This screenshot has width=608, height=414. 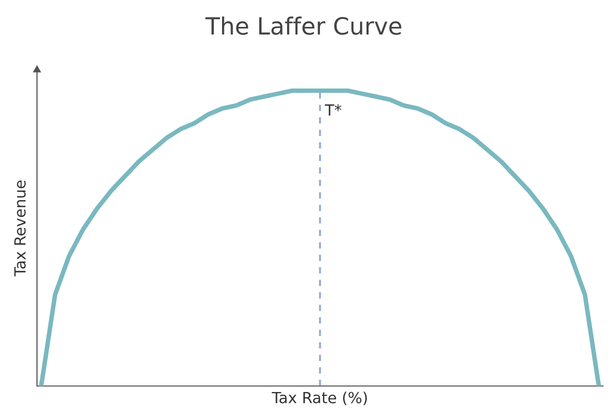 I want to click on annotation: T*, so click(x=333, y=110).